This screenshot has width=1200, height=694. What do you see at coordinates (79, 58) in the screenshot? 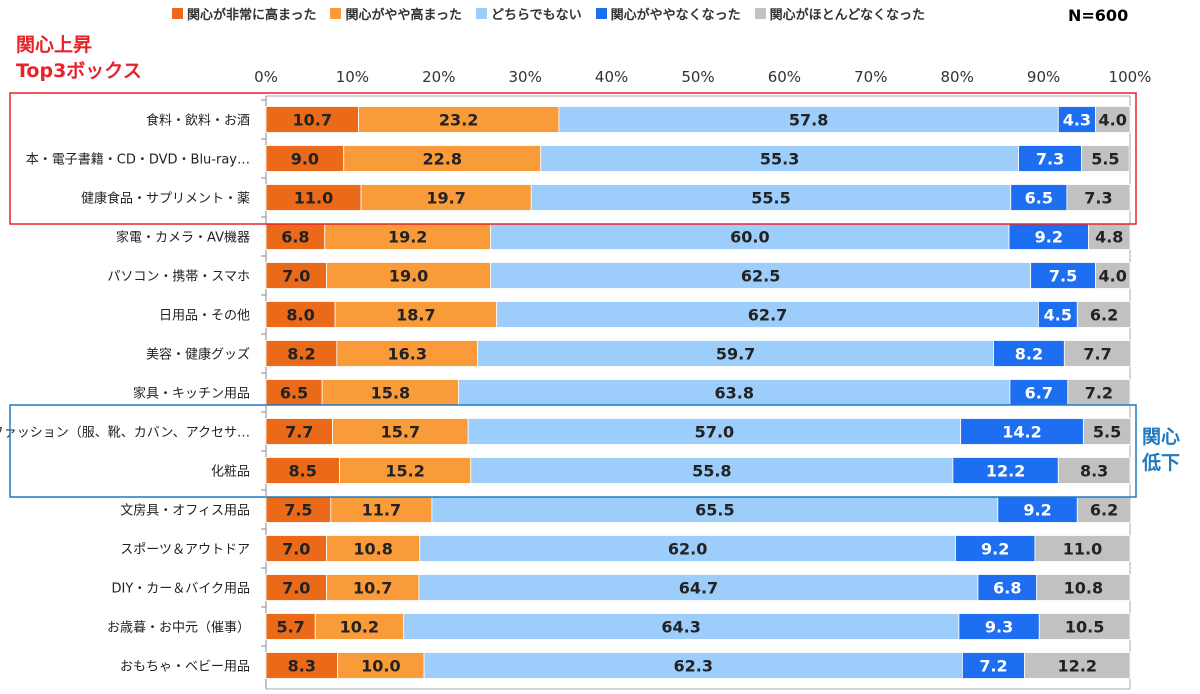
I see `interest-up-callout: 関心上昇 Top3ボックス` at bounding box center [79, 58].